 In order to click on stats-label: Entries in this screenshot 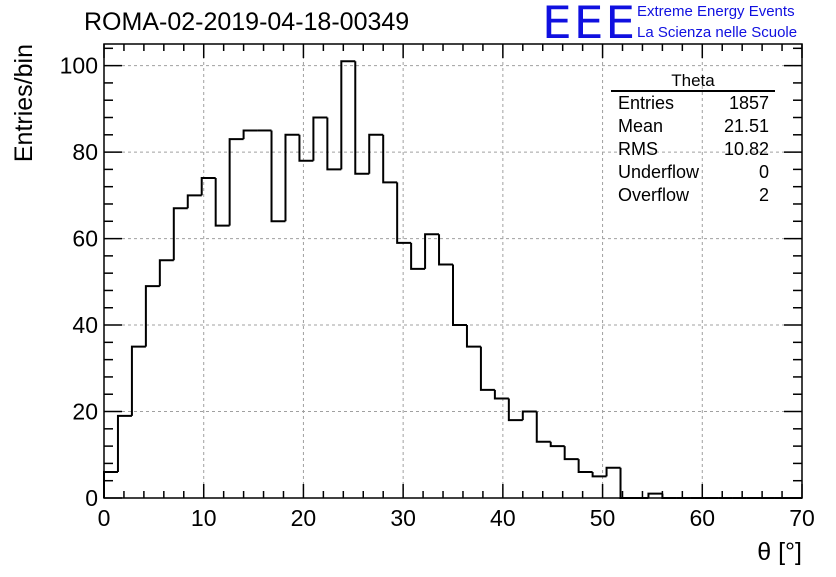, I will do `click(646, 103)`.